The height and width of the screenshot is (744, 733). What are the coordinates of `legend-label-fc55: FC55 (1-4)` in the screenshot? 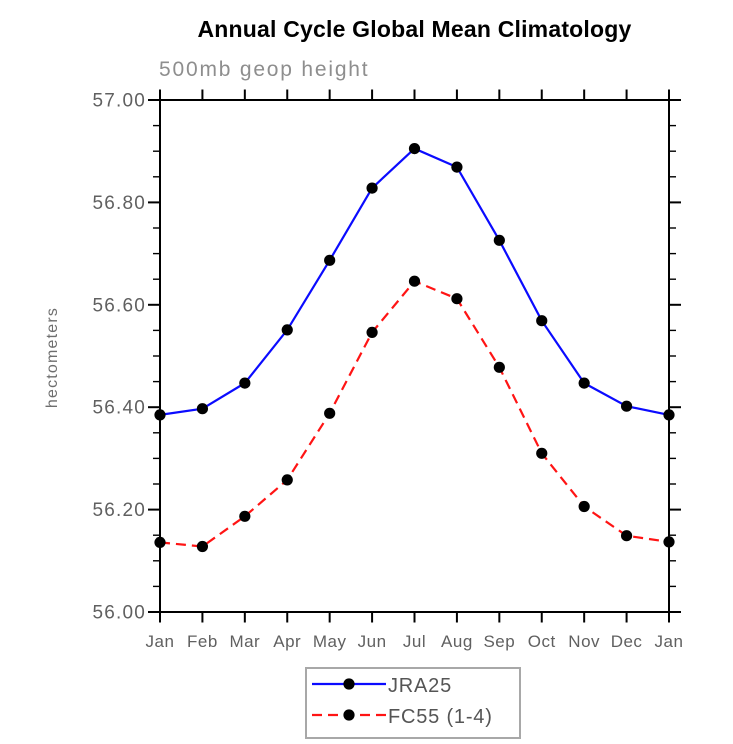 It's located at (440, 716).